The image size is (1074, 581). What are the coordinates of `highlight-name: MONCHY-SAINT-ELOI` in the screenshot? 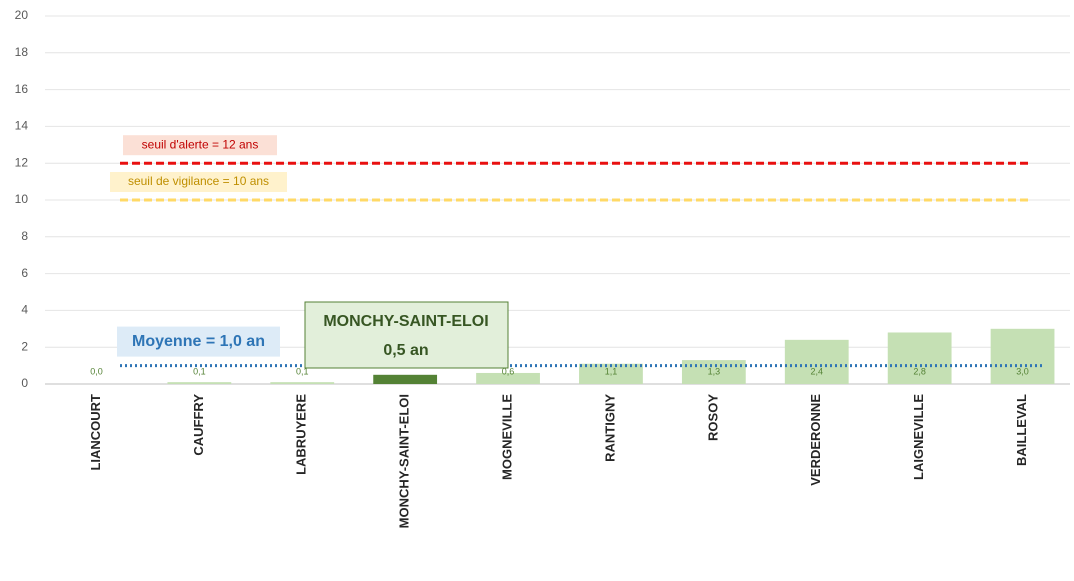 It's located at (405, 321).